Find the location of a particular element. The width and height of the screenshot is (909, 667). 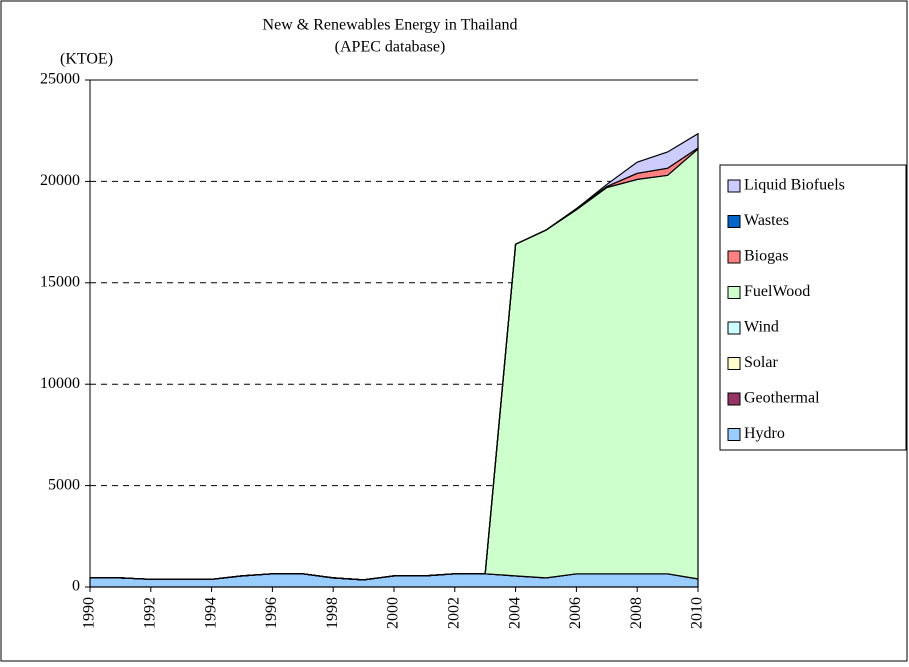

legend-label: Geothermal is located at coordinates (782, 398).